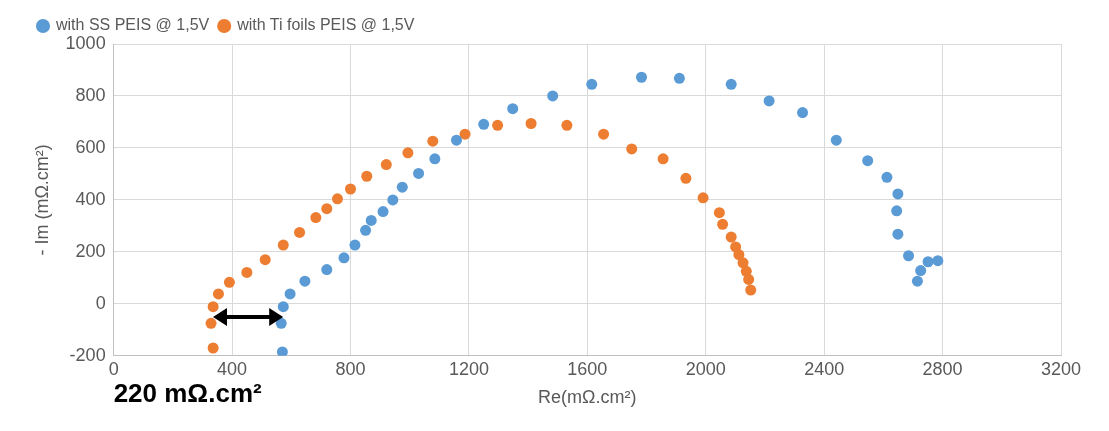 The width and height of the screenshot is (1109, 431). I want to click on y-tick-label: 400, so click(90, 198).